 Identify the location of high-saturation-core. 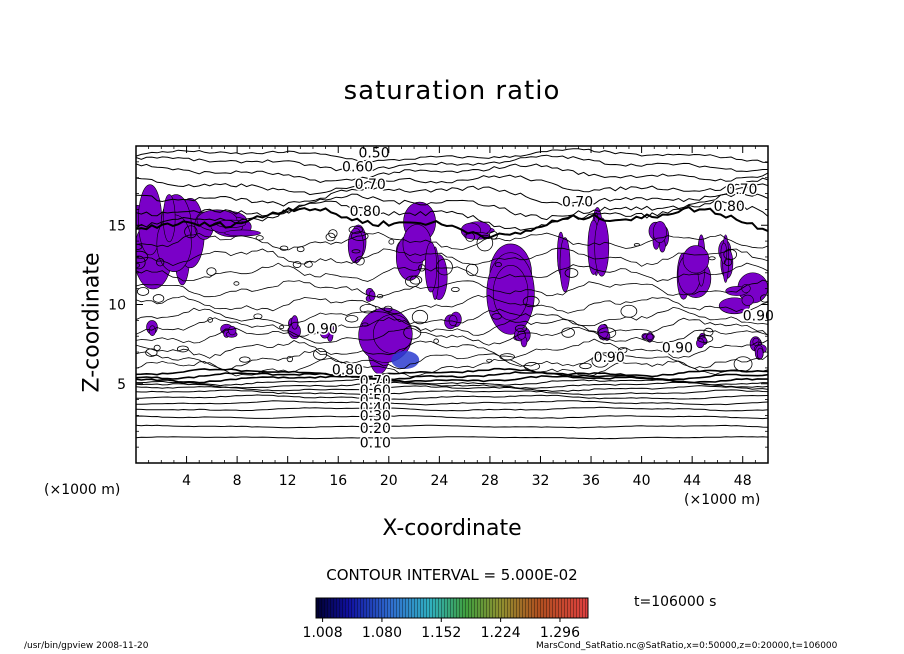
(405, 359).